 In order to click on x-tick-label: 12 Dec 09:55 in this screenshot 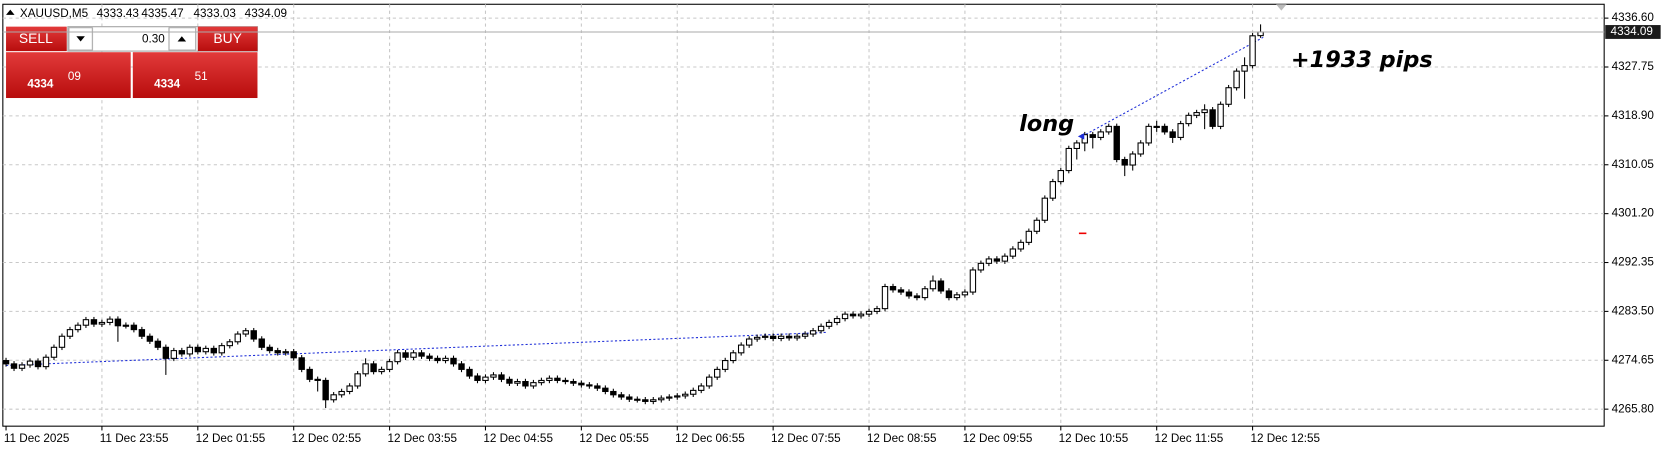, I will do `click(998, 438)`.